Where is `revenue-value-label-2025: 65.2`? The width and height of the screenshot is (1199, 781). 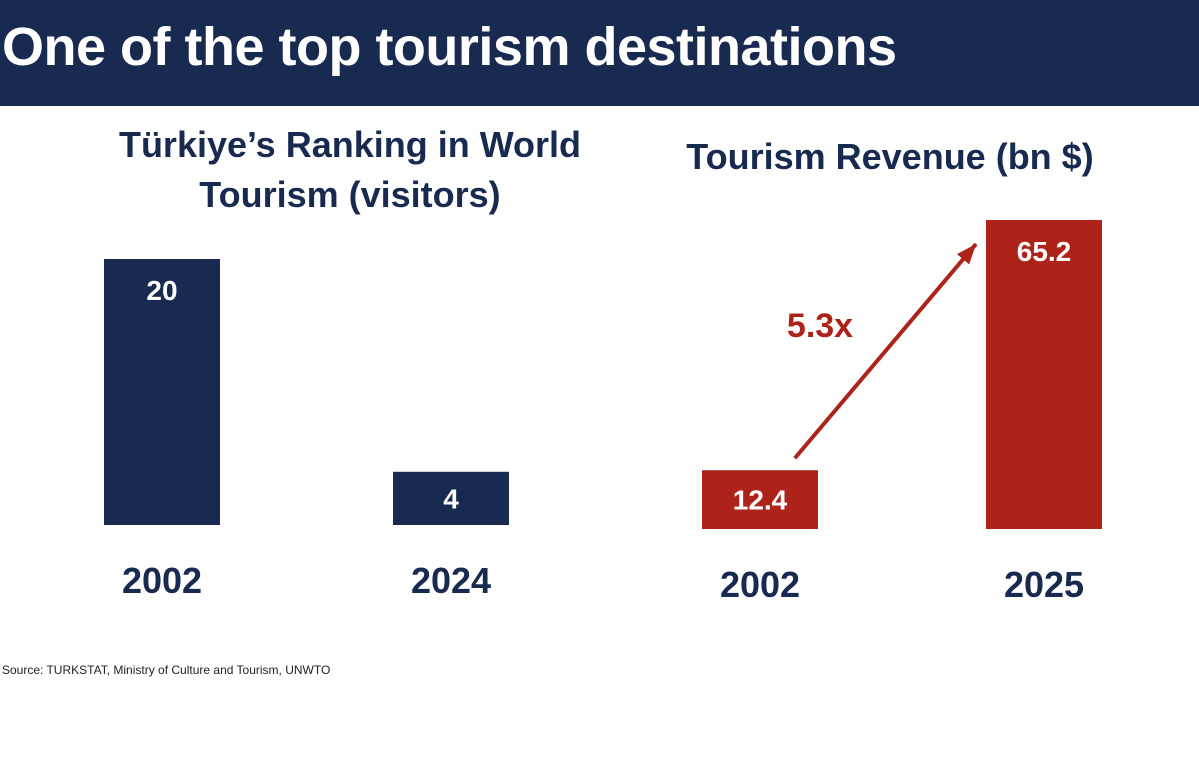 revenue-value-label-2025: 65.2 is located at coordinates (1044, 251).